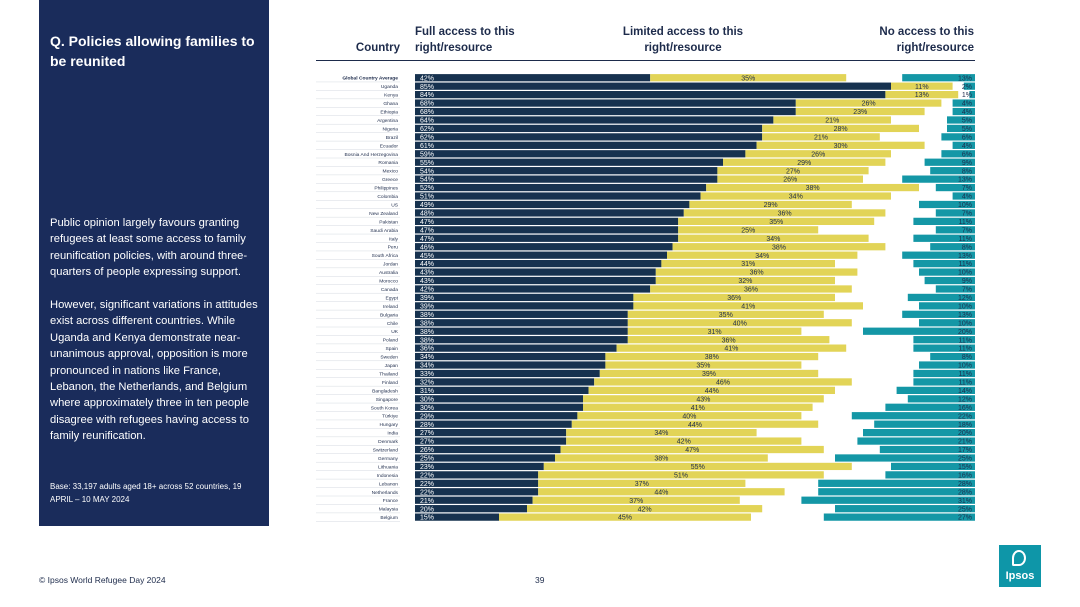 The width and height of the screenshot is (1080, 607). Describe the element at coordinates (389, 146) in the screenshot. I see `country-label: Ecuador` at that location.